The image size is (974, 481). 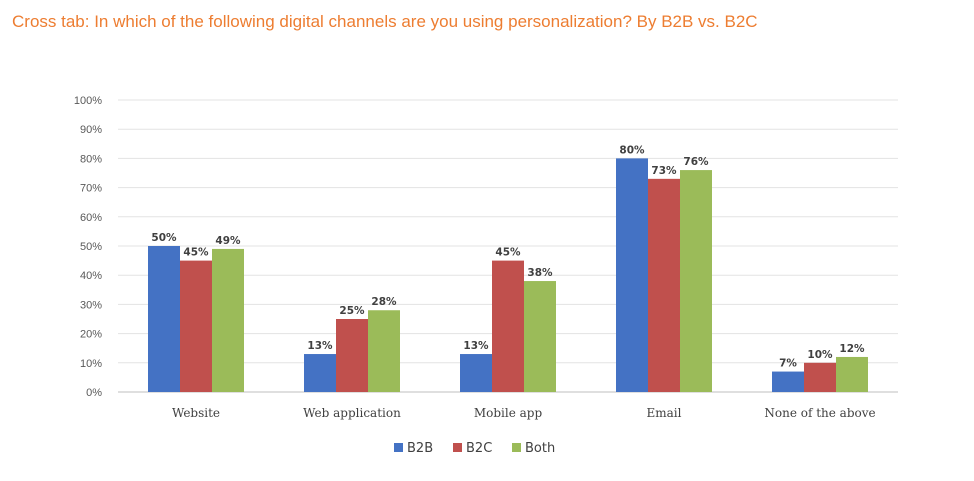 I want to click on x-tick-label: Email, so click(x=664, y=413).